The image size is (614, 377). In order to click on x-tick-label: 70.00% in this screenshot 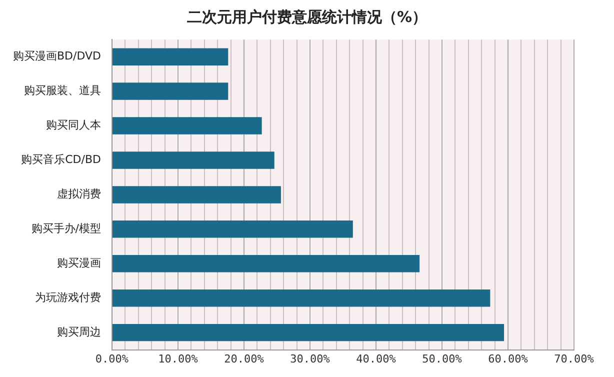, I will do `click(574, 359)`.